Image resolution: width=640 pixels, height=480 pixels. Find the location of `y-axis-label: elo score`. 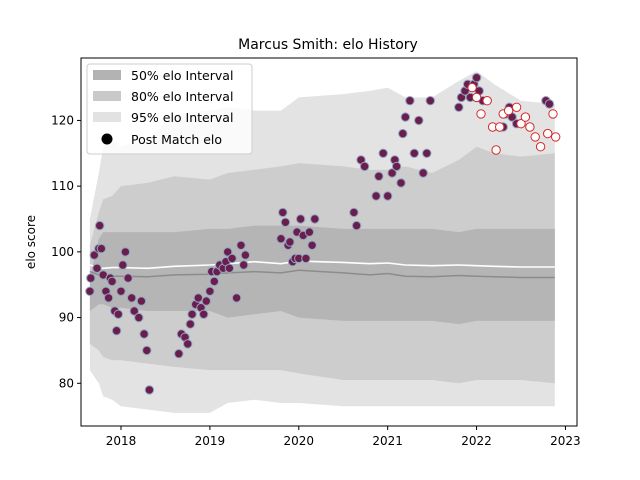

y-axis-label: elo score is located at coordinates (31, 242).